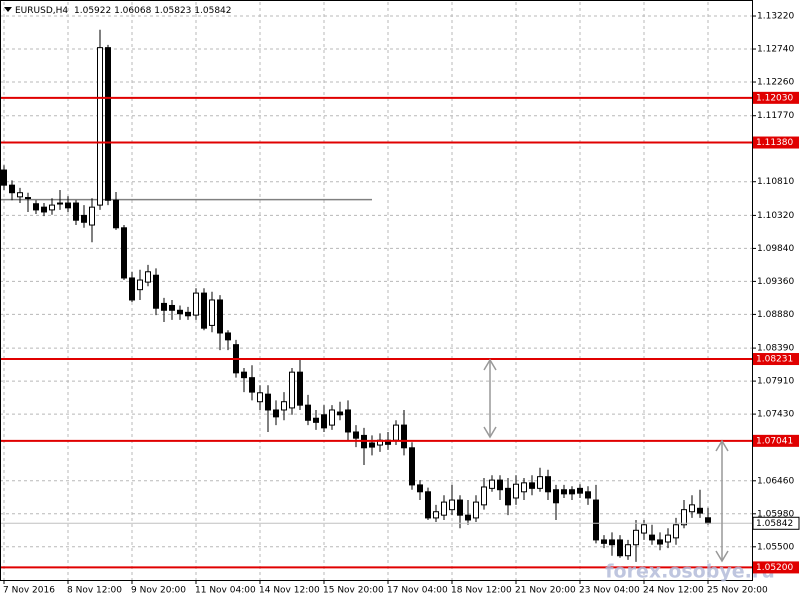 The image size is (800, 600). Describe the element at coordinates (775, 547) in the screenshot. I see `y-tick-label: 1.05500` at that location.